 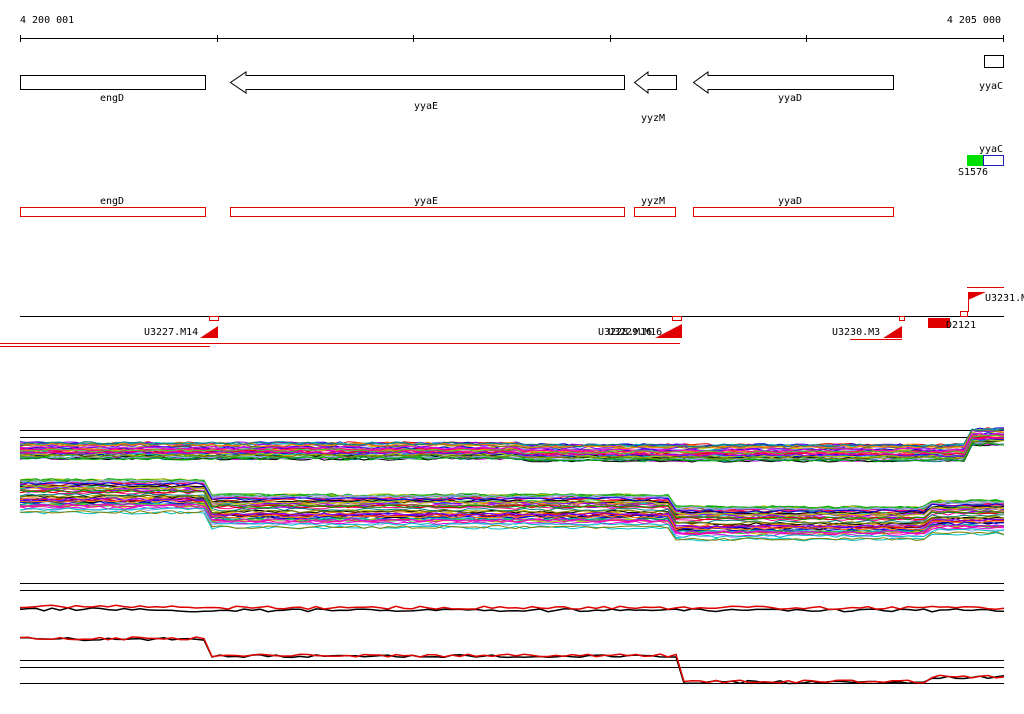 I want to click on gene-label: yyzM, so click(x=653, y=118).